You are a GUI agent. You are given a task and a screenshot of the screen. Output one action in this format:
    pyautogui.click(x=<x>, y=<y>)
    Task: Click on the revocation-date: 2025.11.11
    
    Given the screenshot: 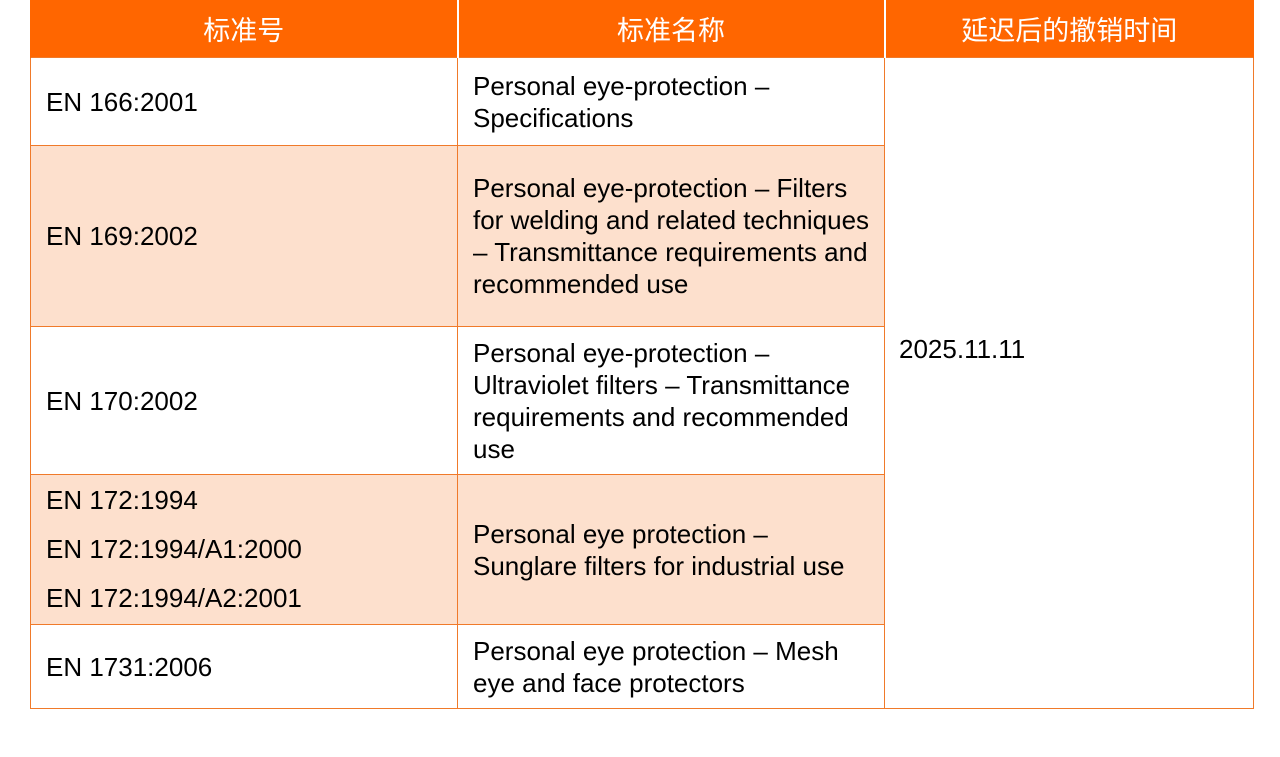 What is the action you would take?
    pyautogui.click(x=962, y=349)
    